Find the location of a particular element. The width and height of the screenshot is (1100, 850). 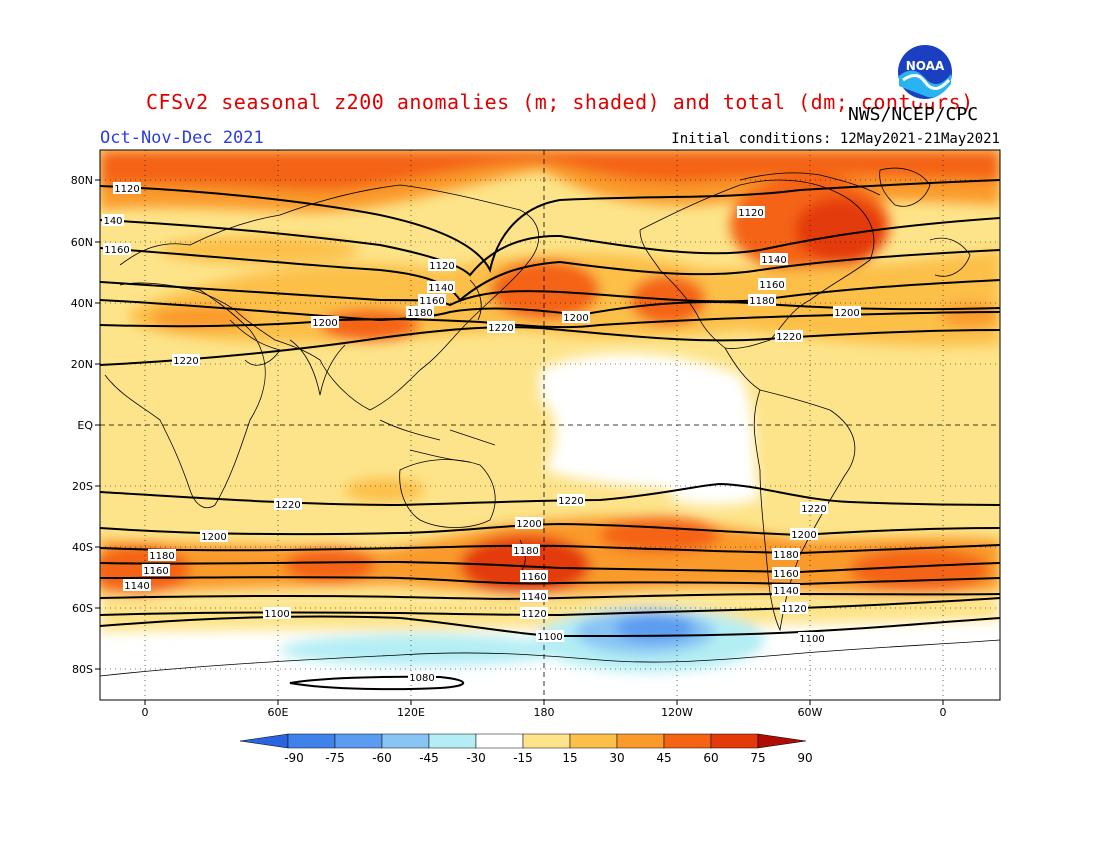

lat-label: 80N is located at coordinates (82, 180).